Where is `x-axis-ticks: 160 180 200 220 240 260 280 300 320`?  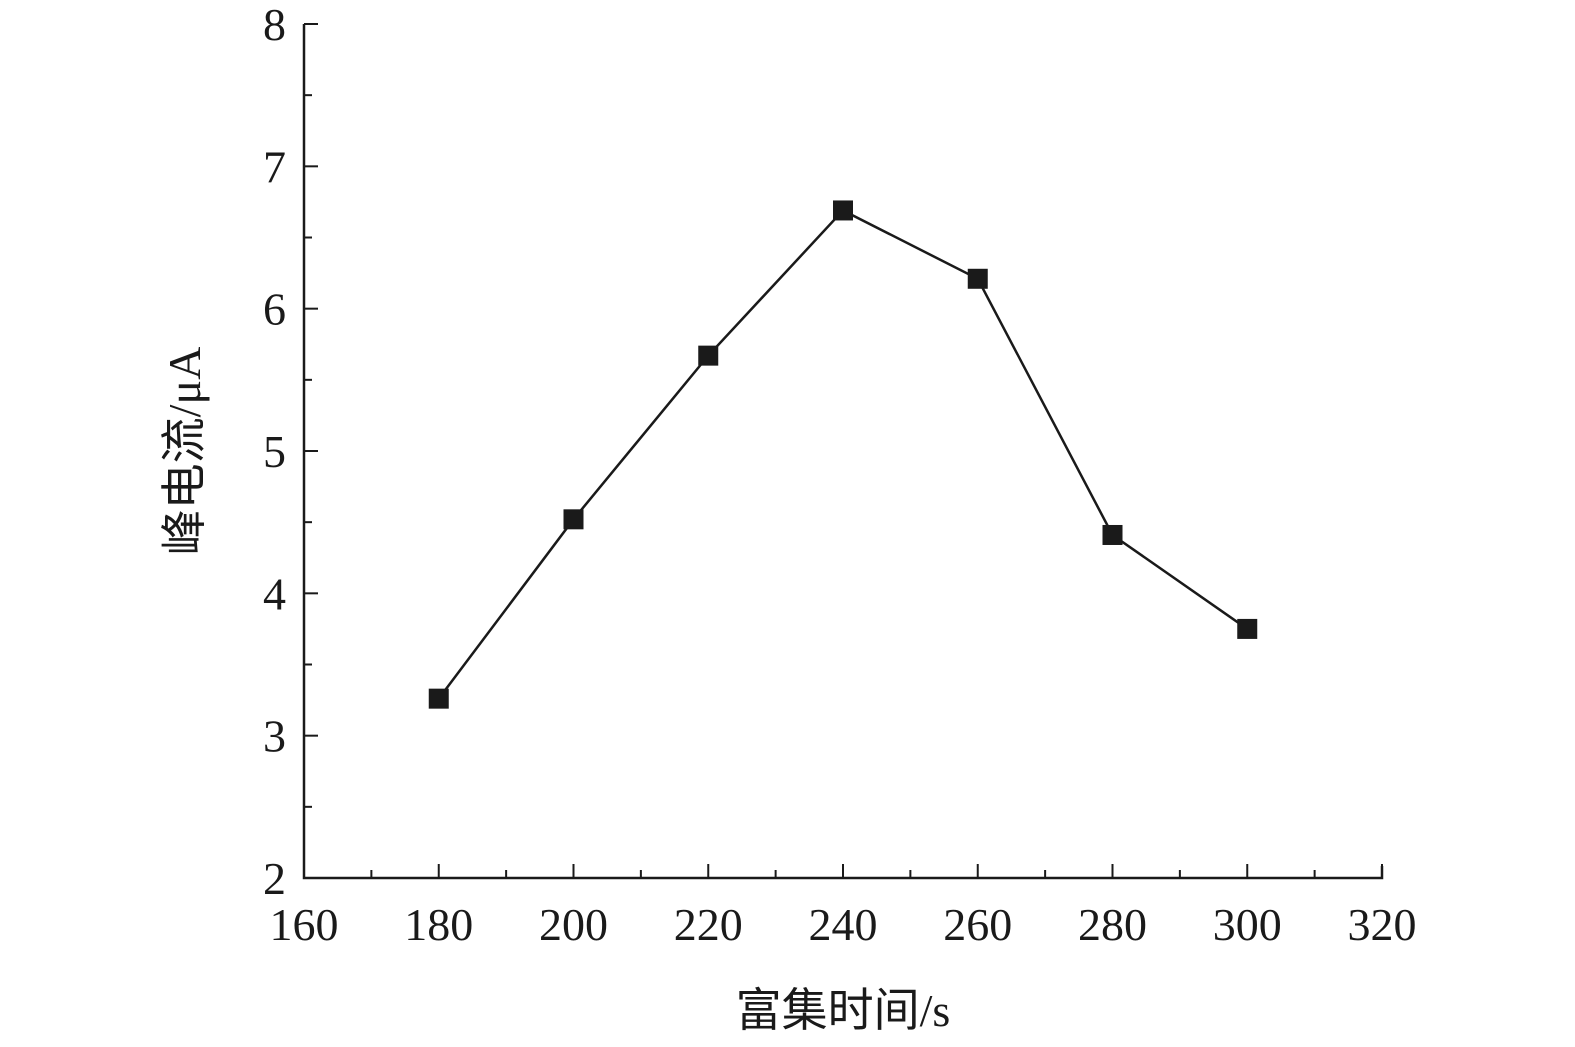
x-axis-ticks: 160 180 200 220 240 260 280 300 320 is located at coordinates (843, 907).